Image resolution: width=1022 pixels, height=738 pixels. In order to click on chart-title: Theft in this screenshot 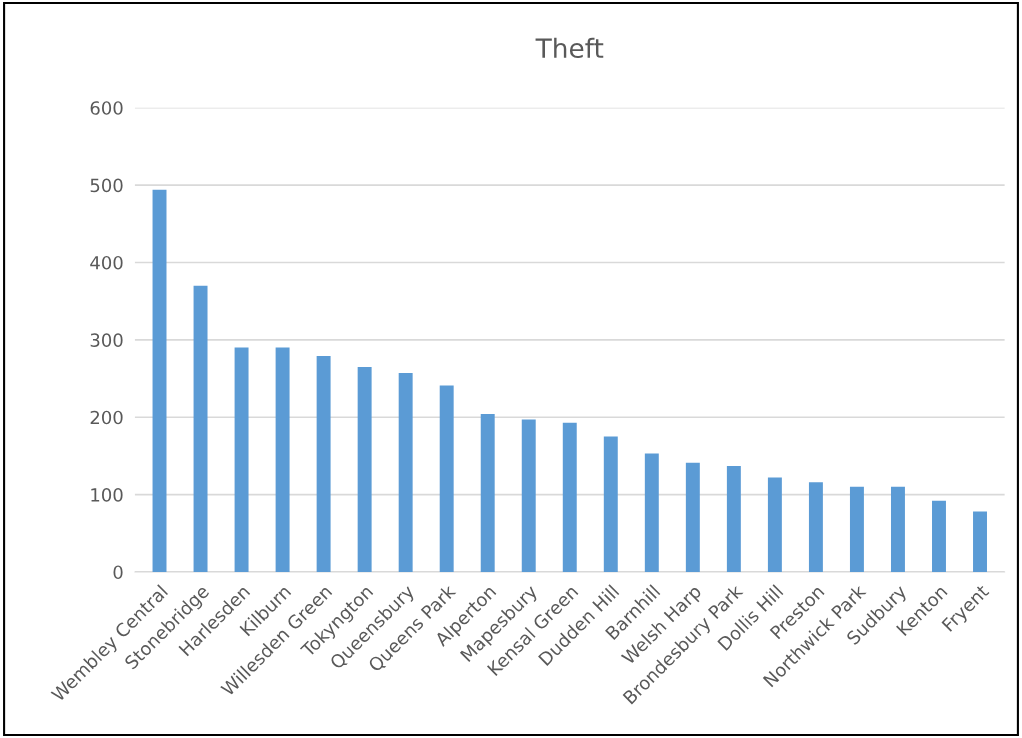, I will do `click(569, 48)`.